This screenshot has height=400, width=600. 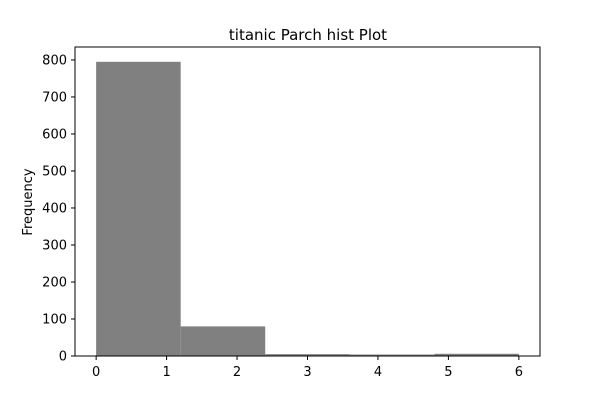 I want to click on x-axis-ticks: 0 1 2 3 4 5 6, so click(x=307, y=368).